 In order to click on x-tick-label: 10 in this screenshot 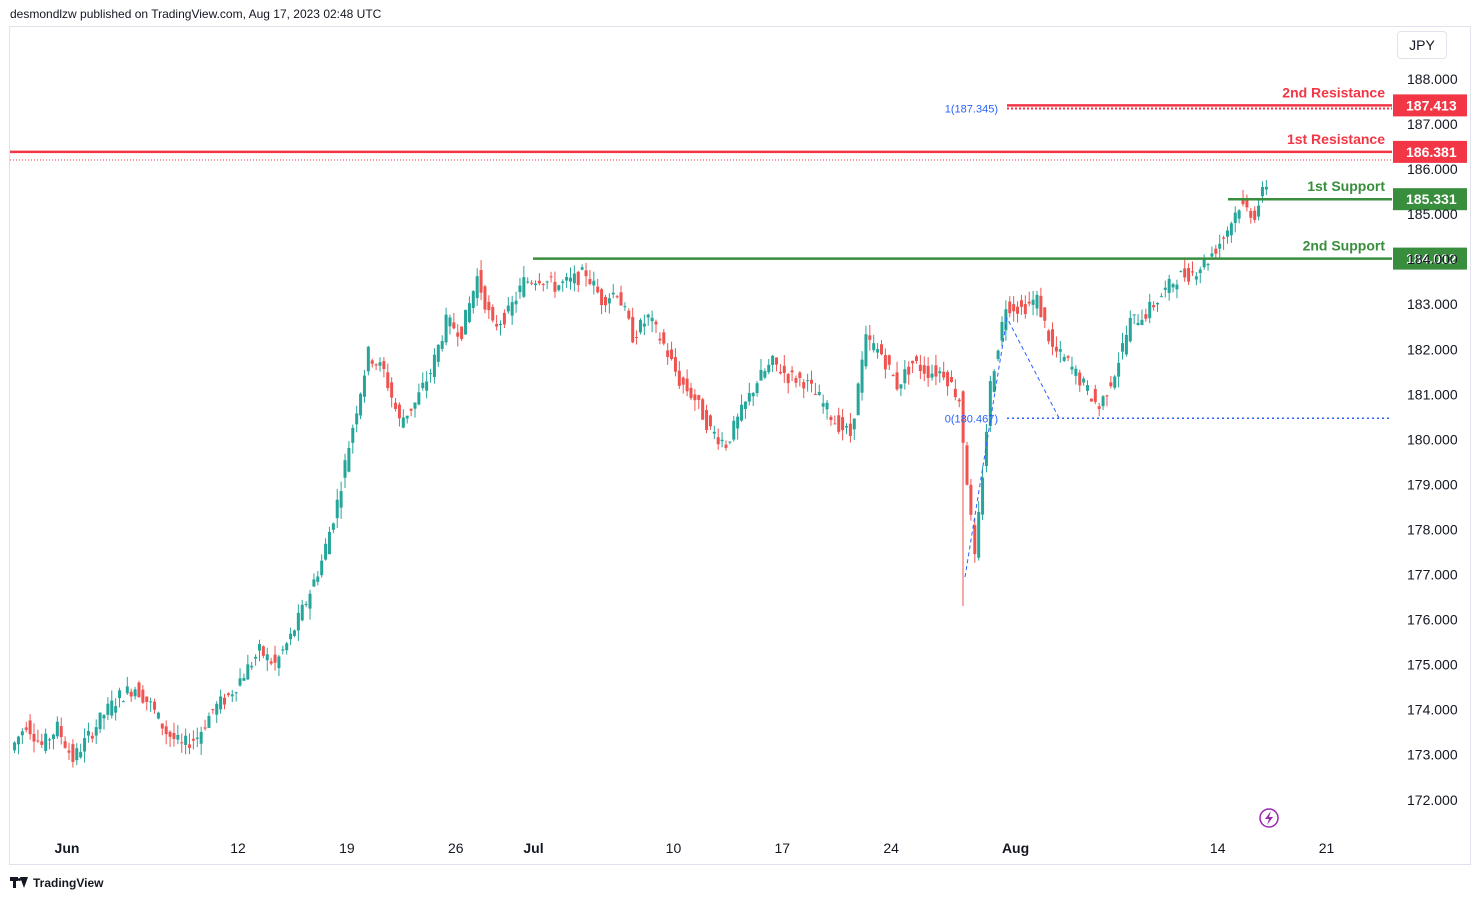, I will do `click(674, 848)`.